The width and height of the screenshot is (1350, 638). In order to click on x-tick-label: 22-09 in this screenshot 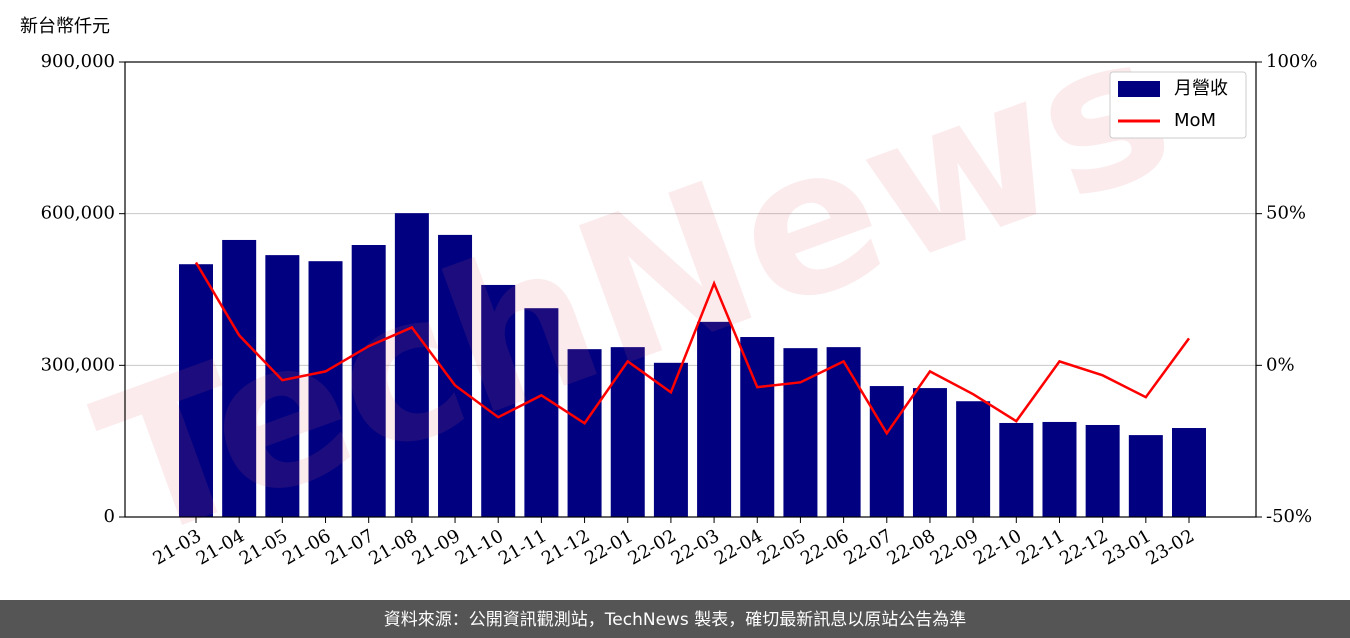, I will do `click(954, 547)`.